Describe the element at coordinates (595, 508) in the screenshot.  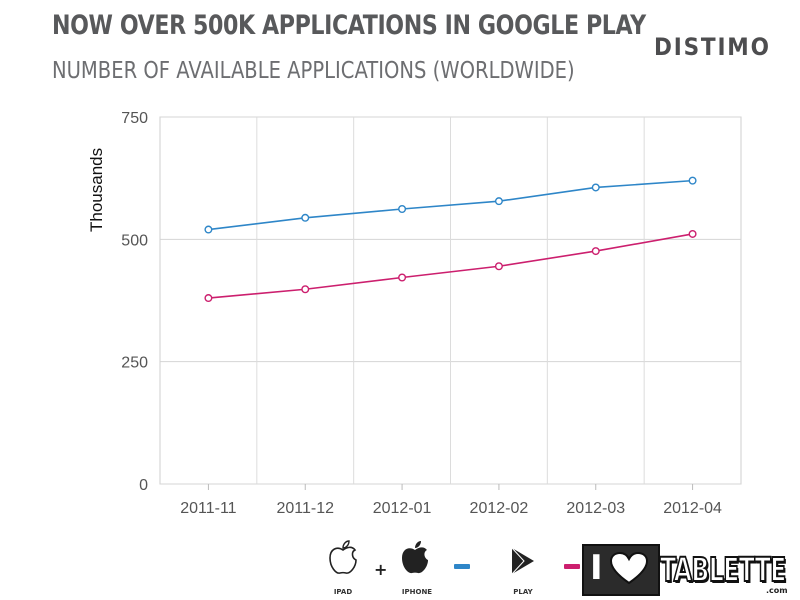
I see `x-tick-label: 2012-03` at that location.